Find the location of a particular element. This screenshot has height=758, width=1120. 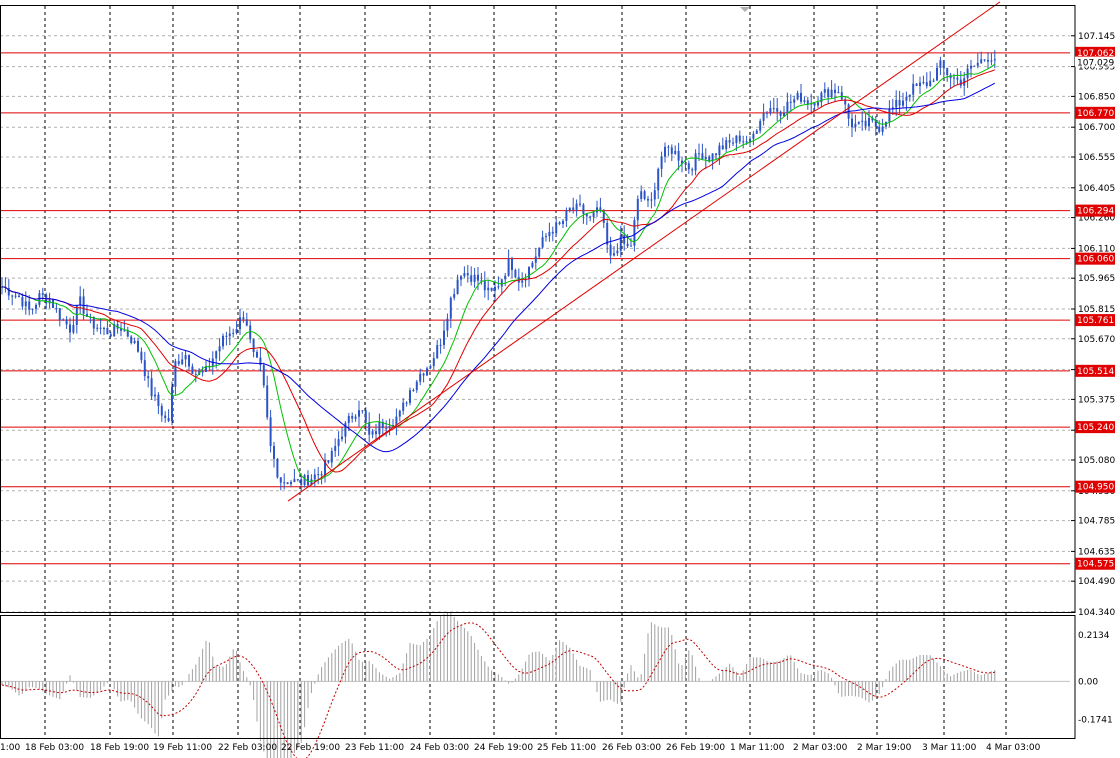

level-label: 106.060 is located at coordinates (1095, 260).